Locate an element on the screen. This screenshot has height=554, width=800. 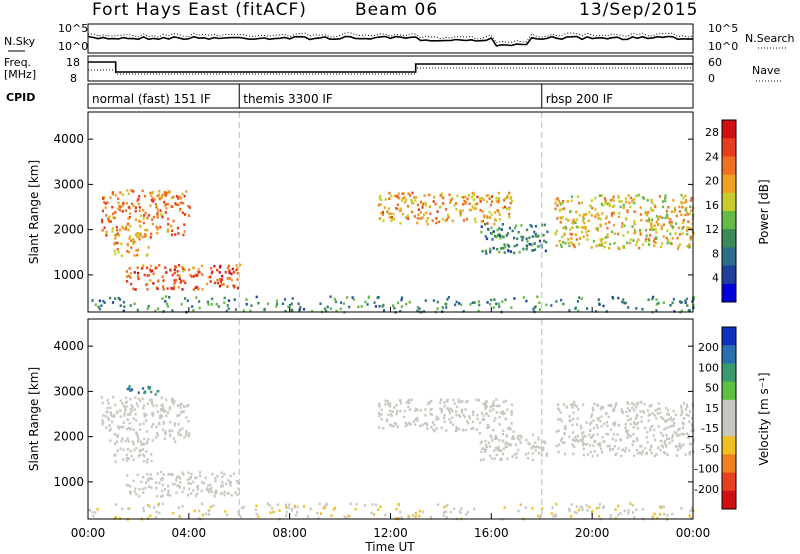
colorbar-tick-label: -15 is located at coordinates (710, 428).